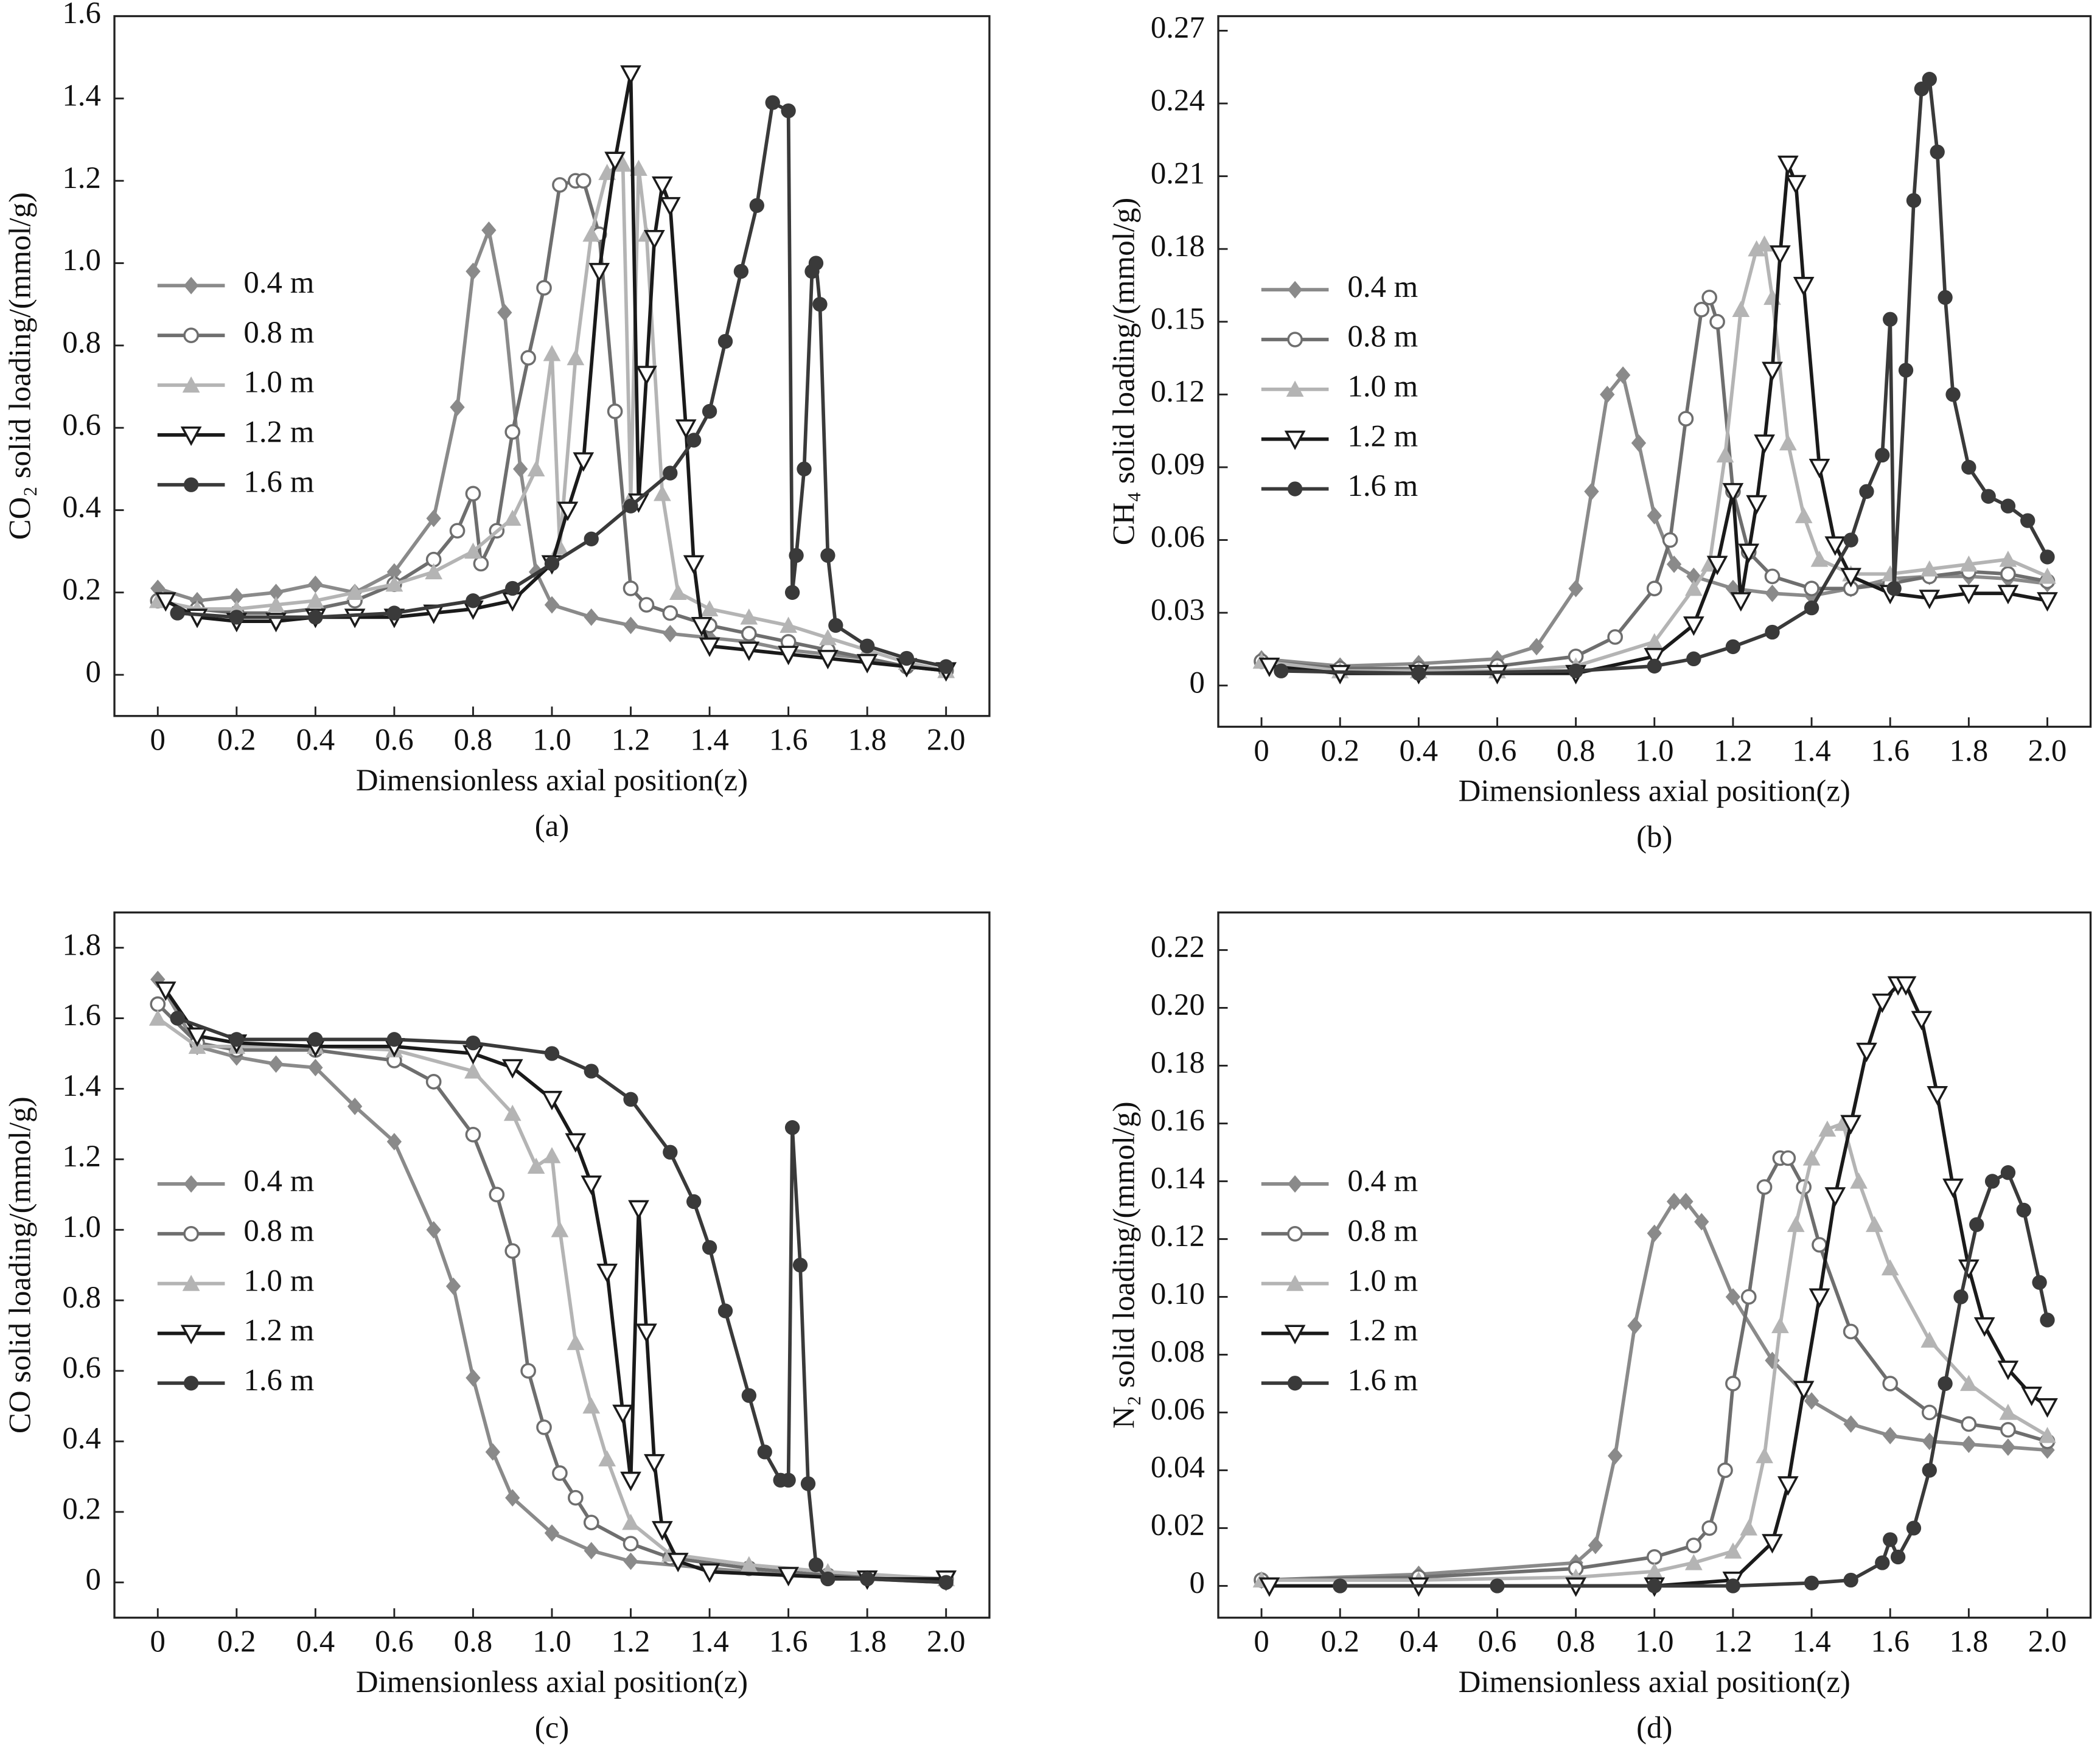 This screenshot has height=1759, width=2100. What do you see at coordinates (1970, 751) in the screenshot?
I see `x-tick-label: 1.8` at bounding box center [1970, 751].